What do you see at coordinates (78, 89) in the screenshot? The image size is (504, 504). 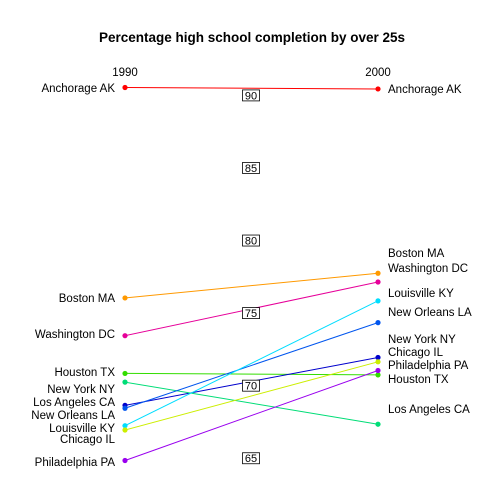 I see `left-label-anchorage-ak: Anchorage AK` at bounding box center [78, 89].